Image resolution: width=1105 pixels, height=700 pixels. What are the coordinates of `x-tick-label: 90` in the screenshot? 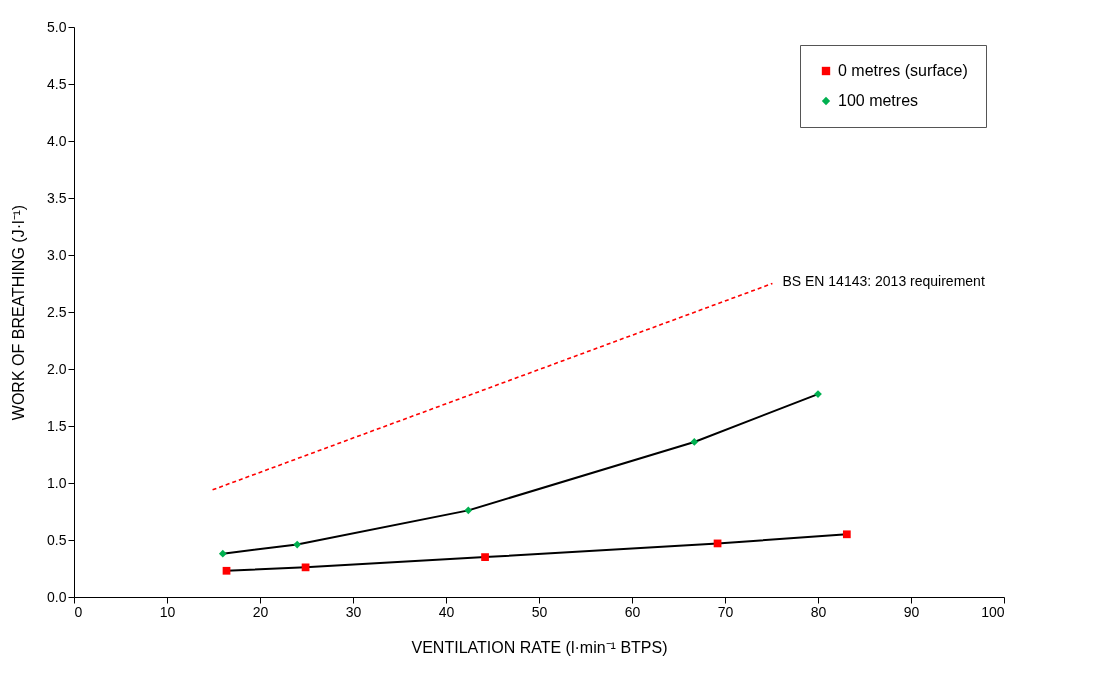 It's located at (911, 611).